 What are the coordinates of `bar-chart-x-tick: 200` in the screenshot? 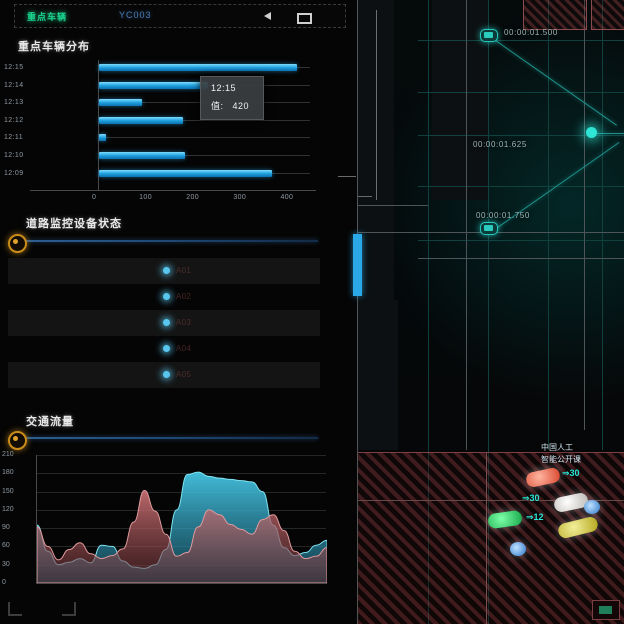 It's located at (193, 197).